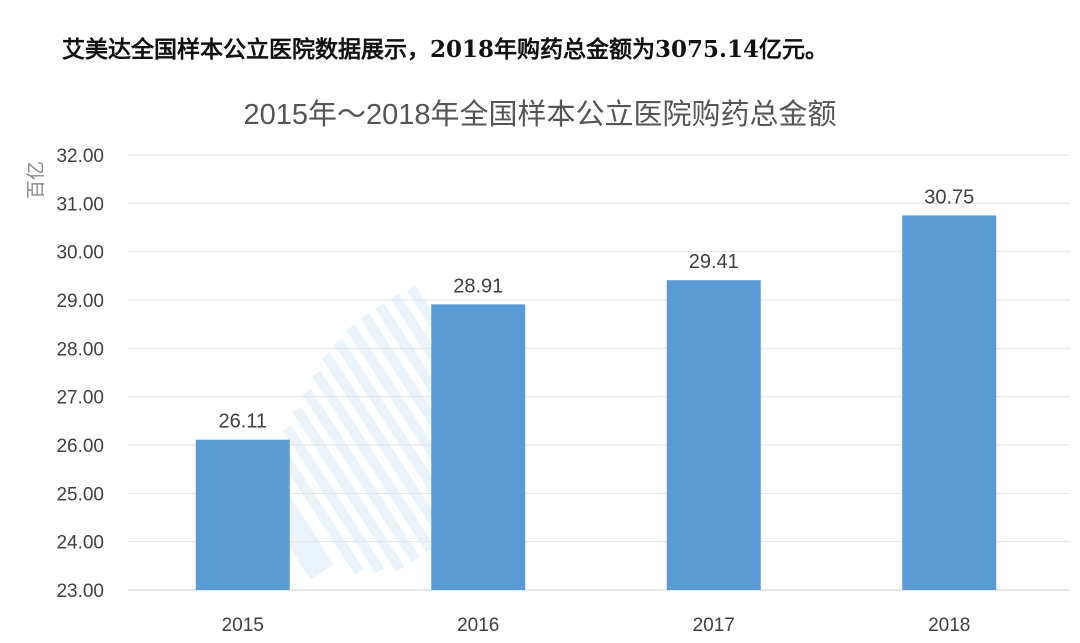 Image resolution: width=1080 pixels, height=643 pixels. I want to click on x-axis-ticks: 2015 2016 2017 2018, so click(596, 625).